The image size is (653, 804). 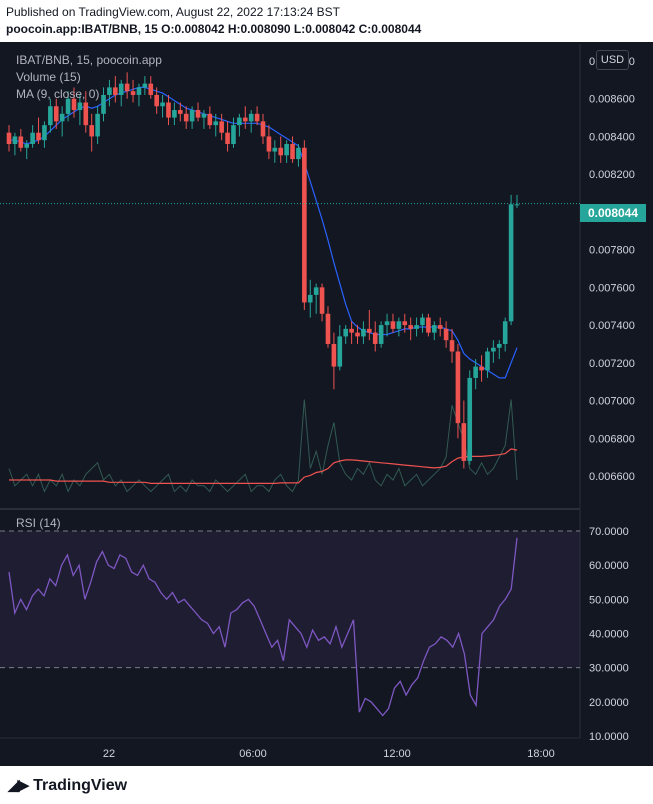 I want to click on symbol-legend: IBAT/BNB, 15, poocoin.app, so click(x=89, y=60).